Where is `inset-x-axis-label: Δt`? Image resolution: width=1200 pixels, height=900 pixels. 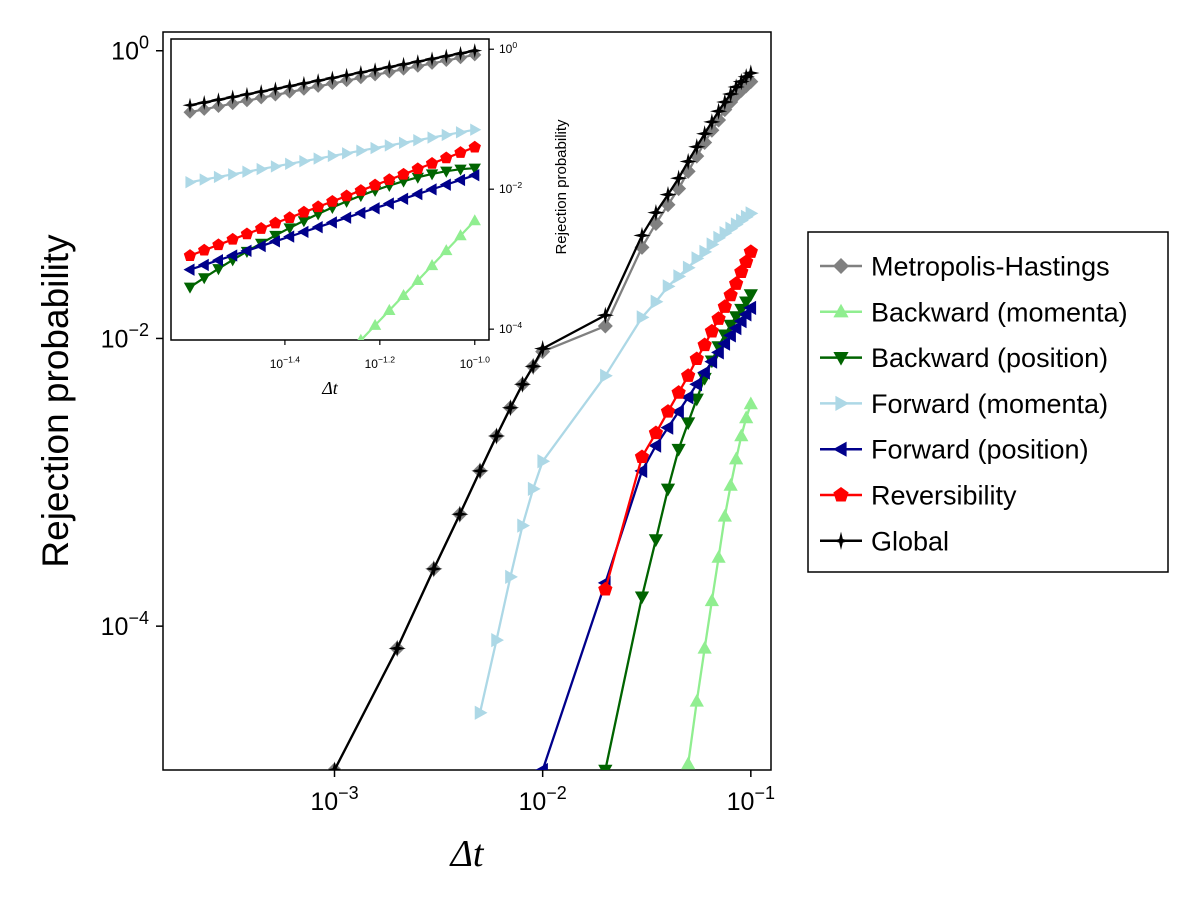 inset-x-axis-label: Δt is located at coordinates (330, 388).